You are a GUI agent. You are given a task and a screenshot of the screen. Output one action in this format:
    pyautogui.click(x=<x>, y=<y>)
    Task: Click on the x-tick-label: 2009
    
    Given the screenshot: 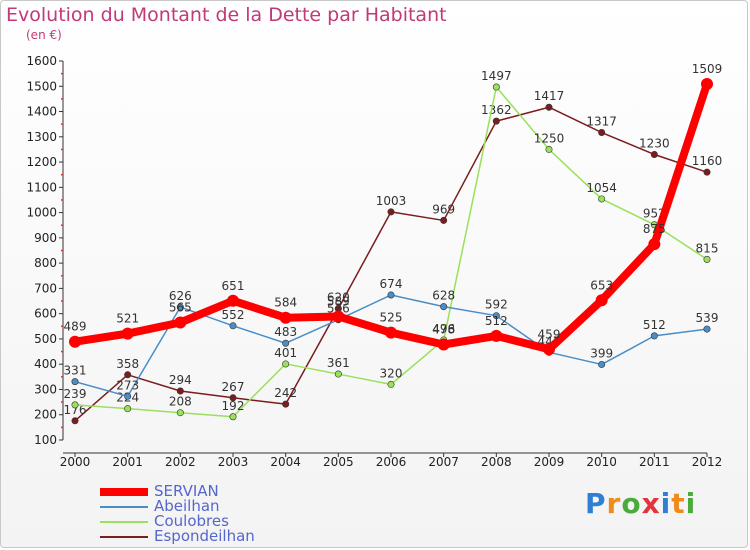 What is the action you would take?
    pyautogui.click(x=549, y=462)
    